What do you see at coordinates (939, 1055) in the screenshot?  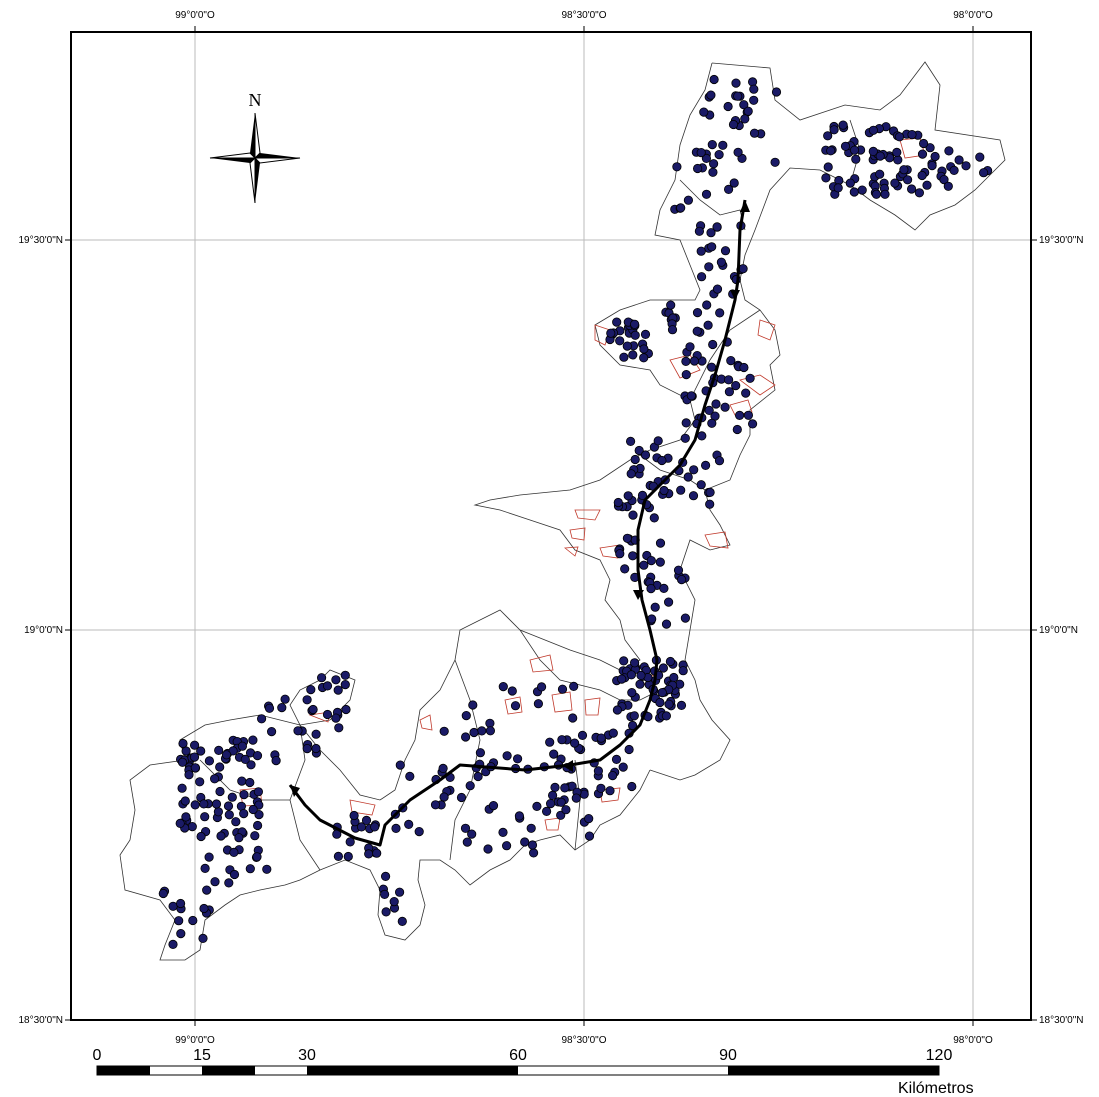 I see `scale-tick-120: 120` at bounding box center [939, 1055].